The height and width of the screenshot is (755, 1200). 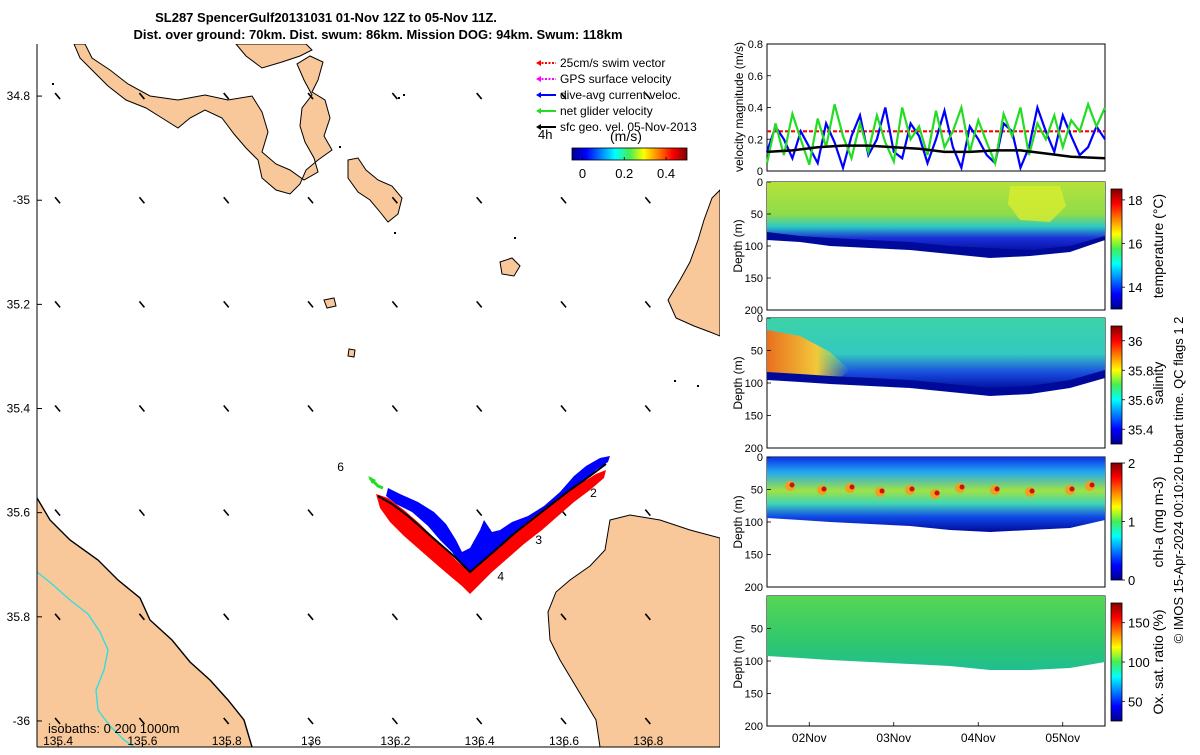 What do you see at coordinates (808, 354) in the screenshot?
I see `salinity-saline-patch` at bounding box center [808, 354].